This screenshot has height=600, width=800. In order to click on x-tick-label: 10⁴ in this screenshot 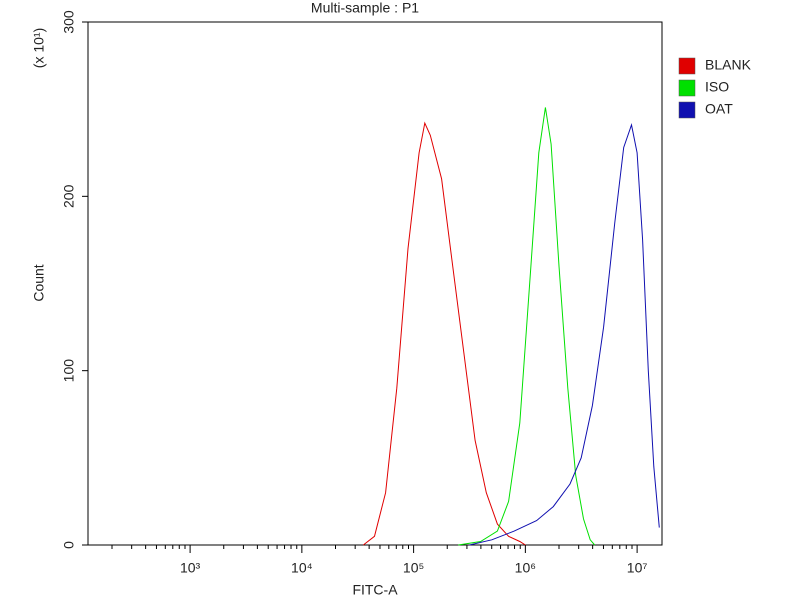, I will do `click(302, 568)`.